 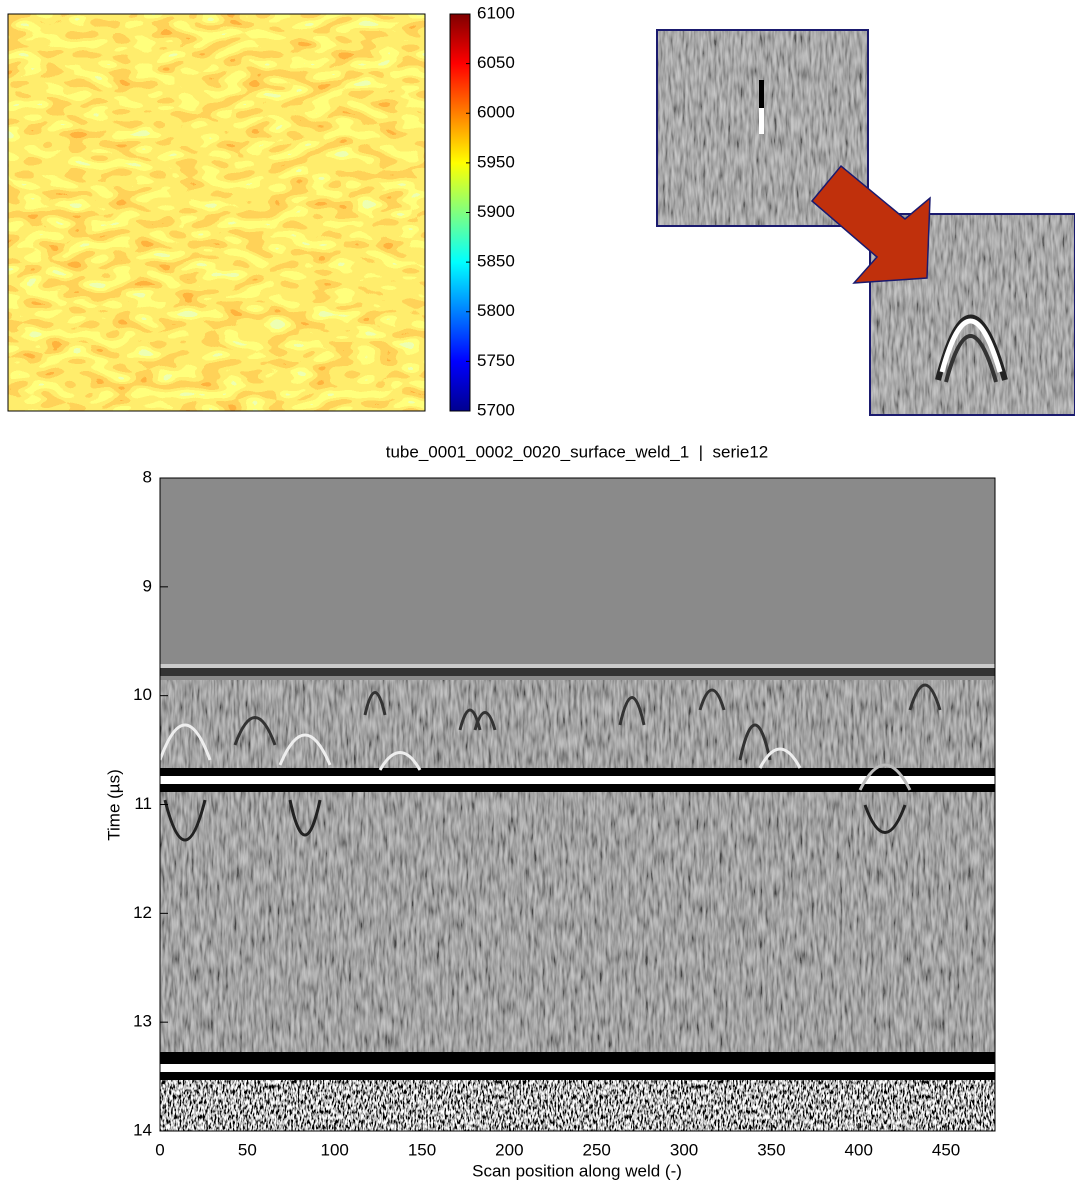 What do you see at coordinates (771, 1149) in the screenshot?
I see `x-tick-label: 350` at bounding box center [771, 1149].